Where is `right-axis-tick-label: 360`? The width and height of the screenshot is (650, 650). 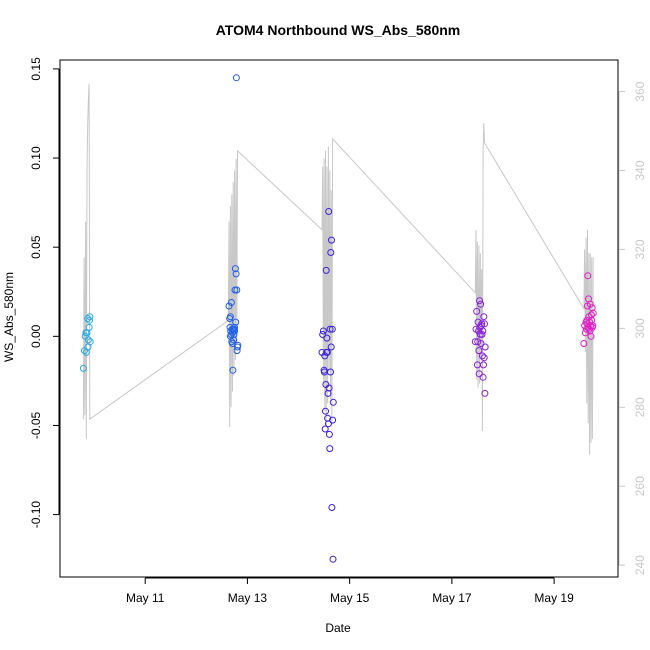
right-axis-tick-label: 360 is located at coordinates (640, 91).